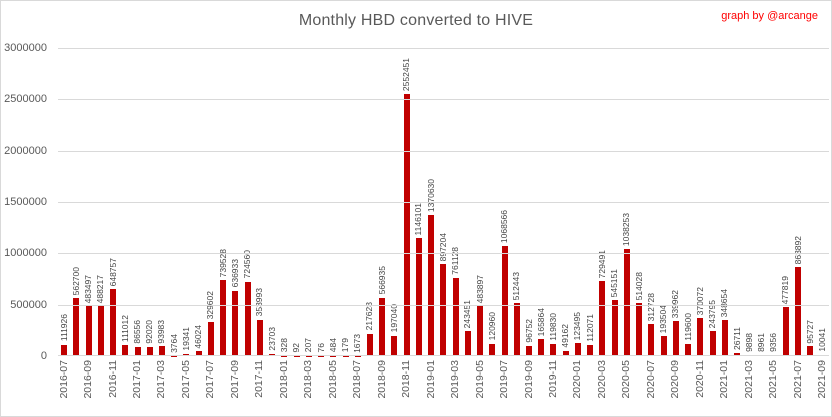 The height and width of the screenshot is (417, 832). Describe the element at coordinates (675, 304) in the screenshot. I see `bar-value-label: 339962` at that location.